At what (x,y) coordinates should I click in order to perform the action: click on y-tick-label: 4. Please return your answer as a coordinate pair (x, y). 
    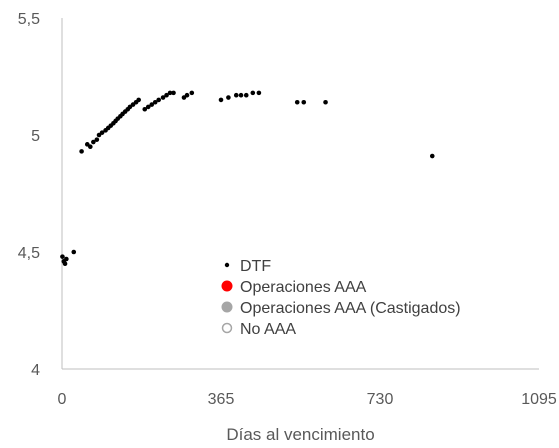
    Looking at the image, I should click on (35, 370).